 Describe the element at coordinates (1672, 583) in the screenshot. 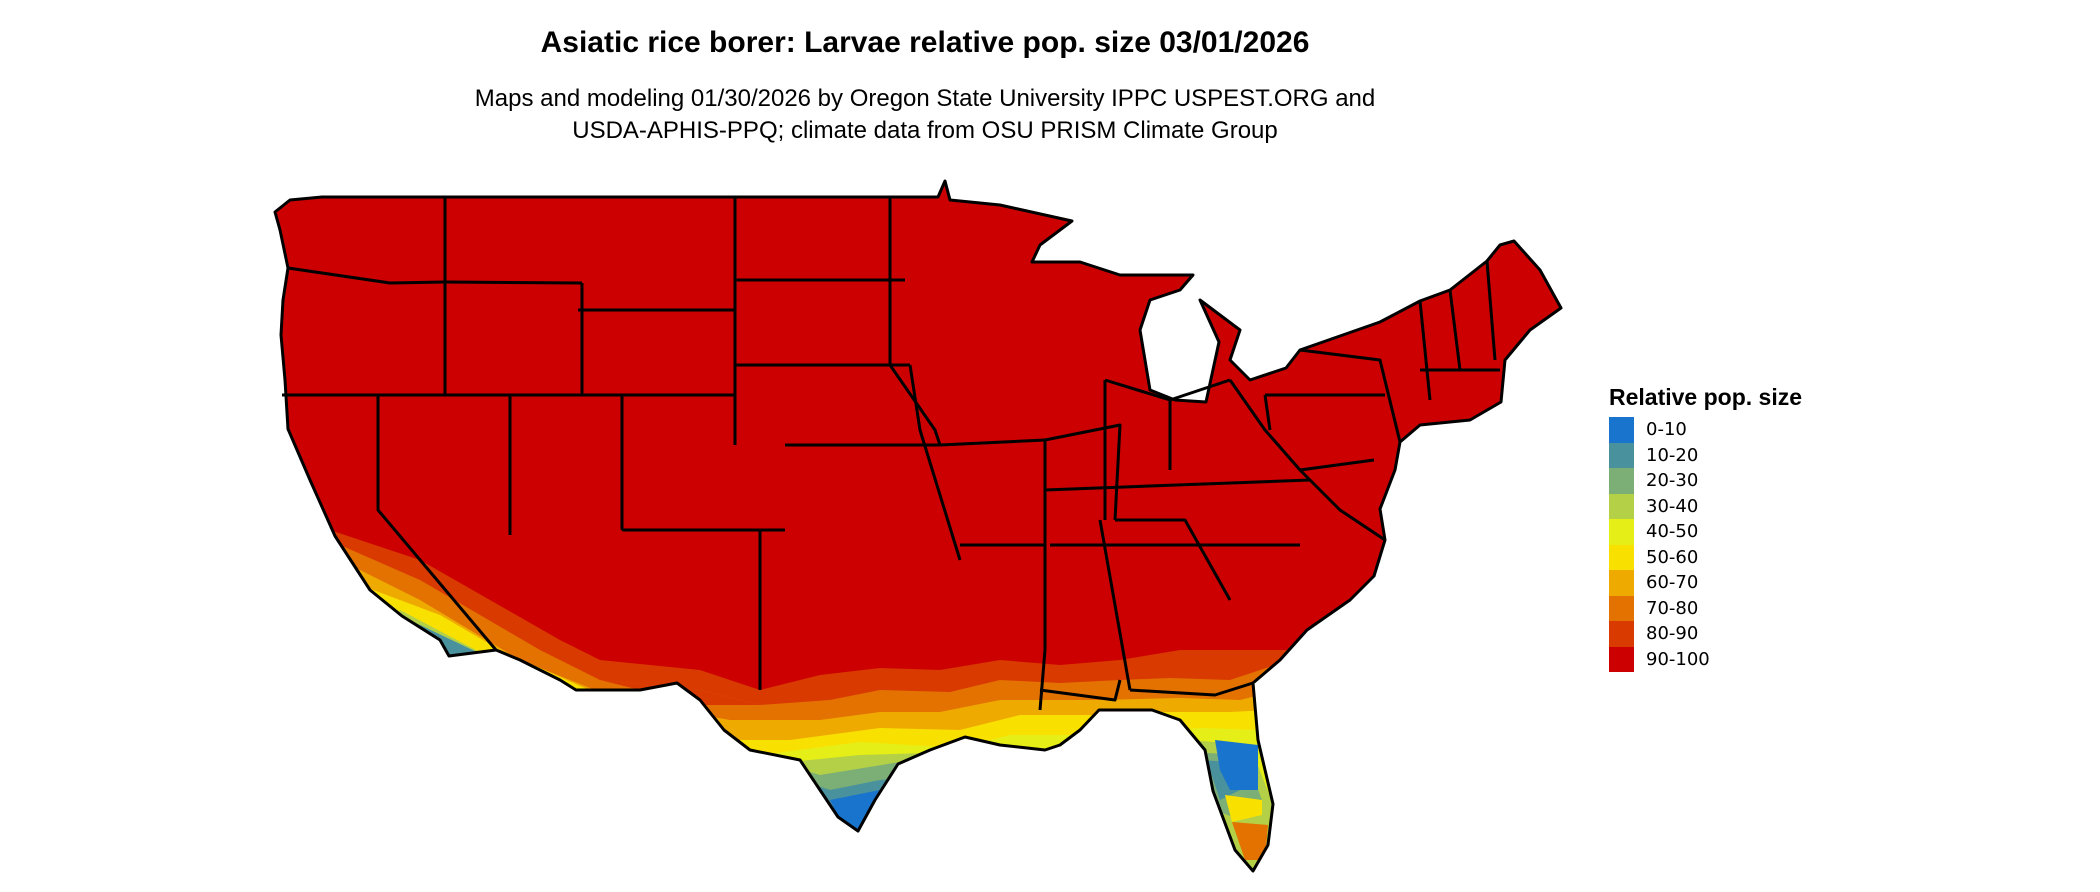

I see `legend-label: 60-70` at that location.